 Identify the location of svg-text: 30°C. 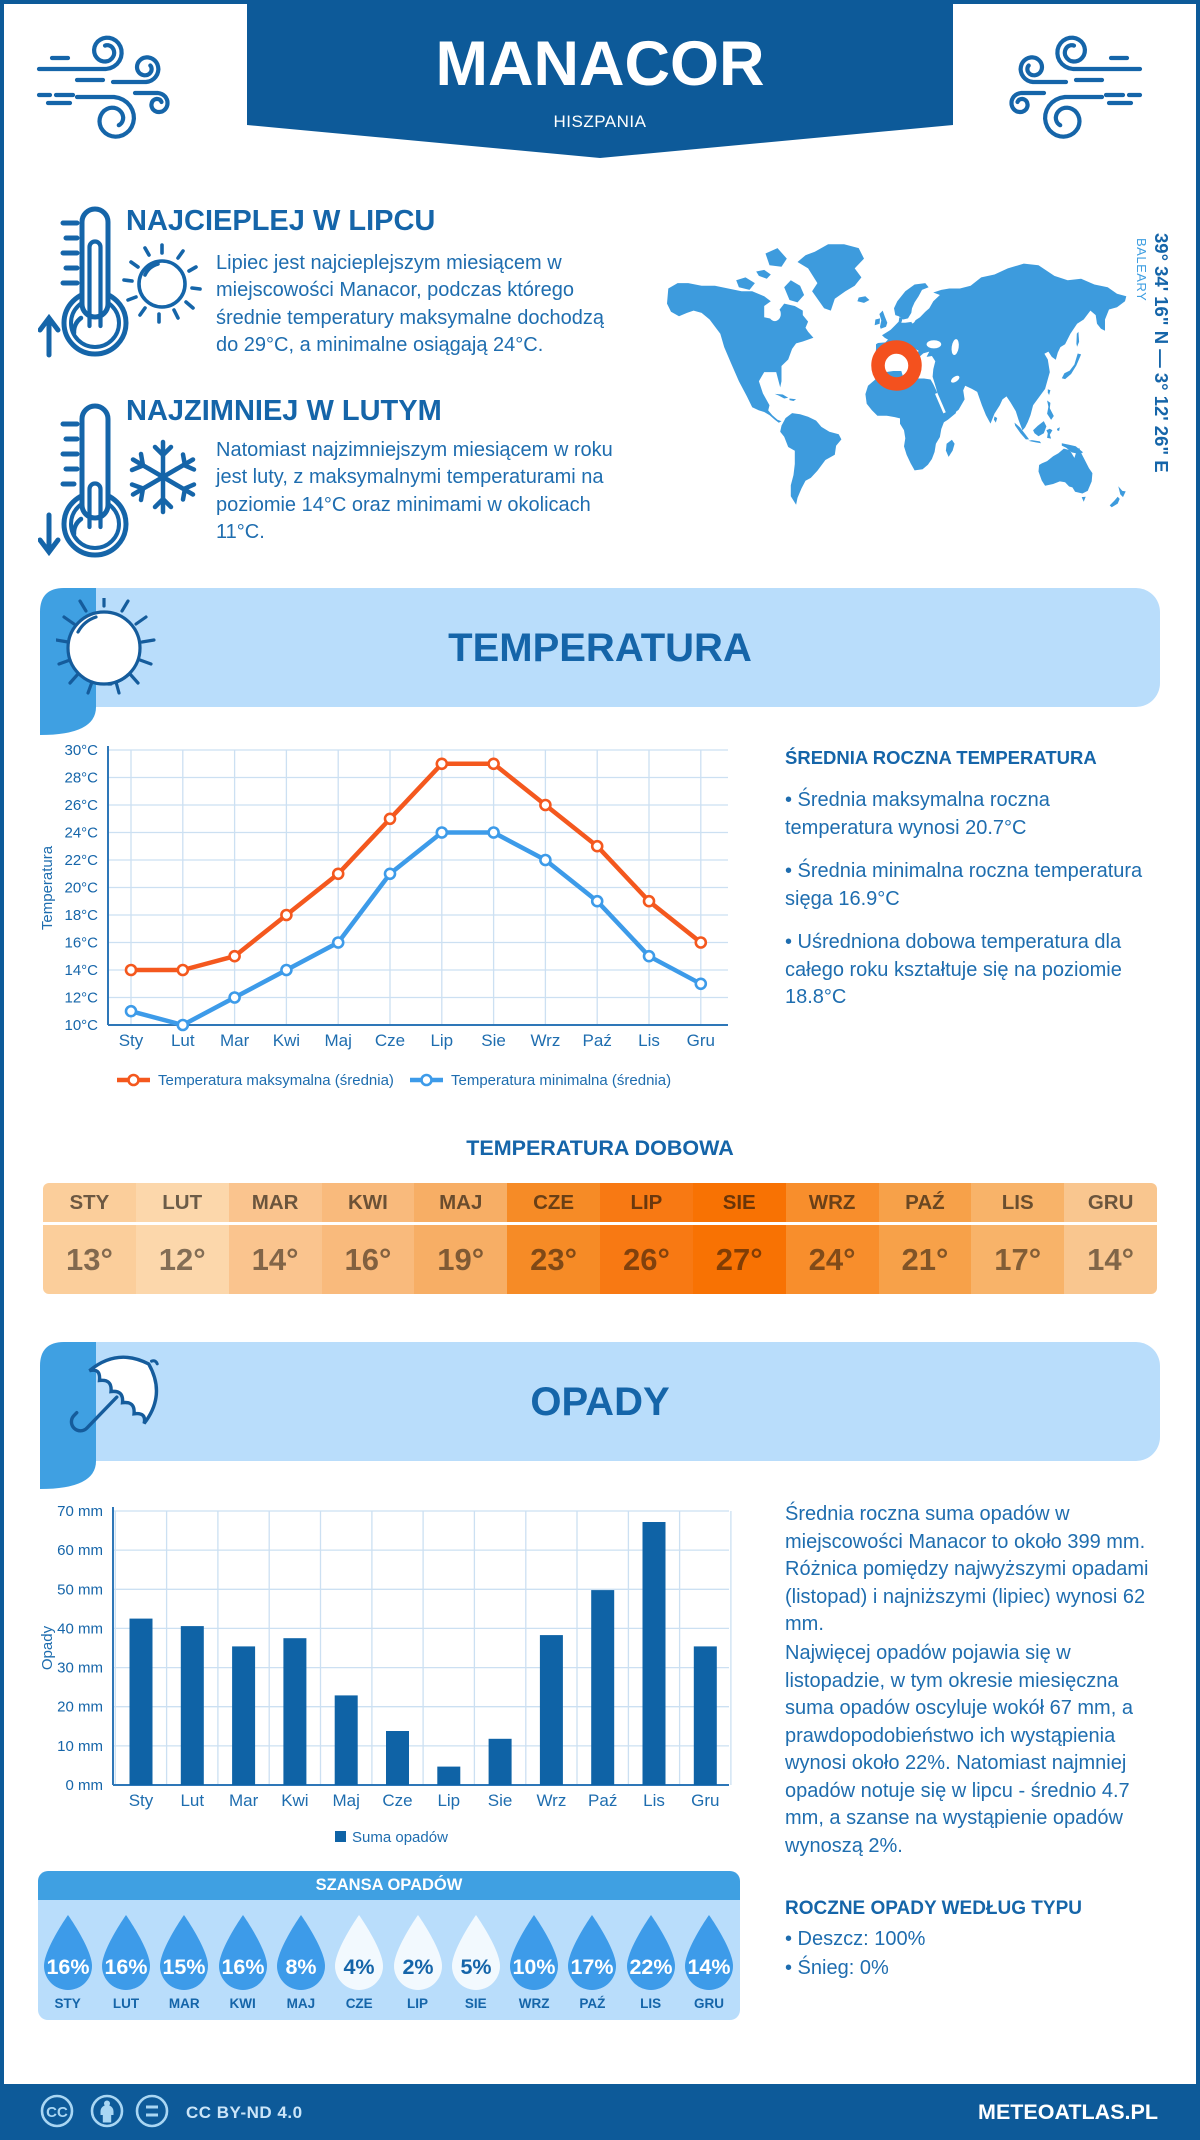
(81, 750).